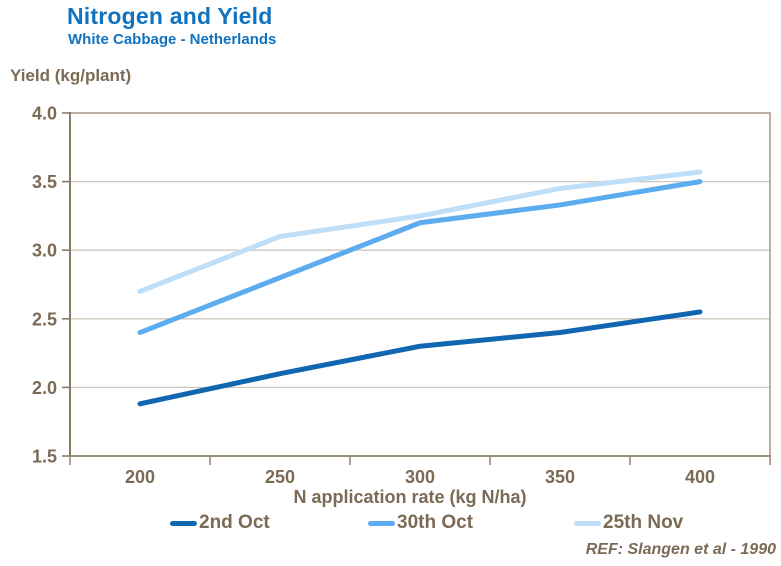 The image size is (781, 566). What do you see at coordinates (44, 457) in the screenshot?
I see `y-tick-label: 1.5` at bounding box center [44, 457].